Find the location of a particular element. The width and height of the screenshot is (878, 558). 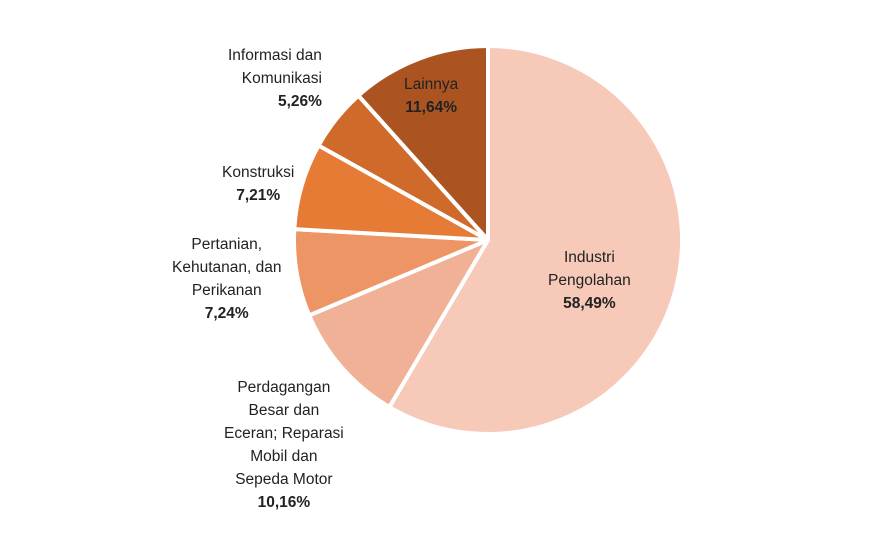

label-informasi-percent: 5,26% is located at coordinates (299, 101).